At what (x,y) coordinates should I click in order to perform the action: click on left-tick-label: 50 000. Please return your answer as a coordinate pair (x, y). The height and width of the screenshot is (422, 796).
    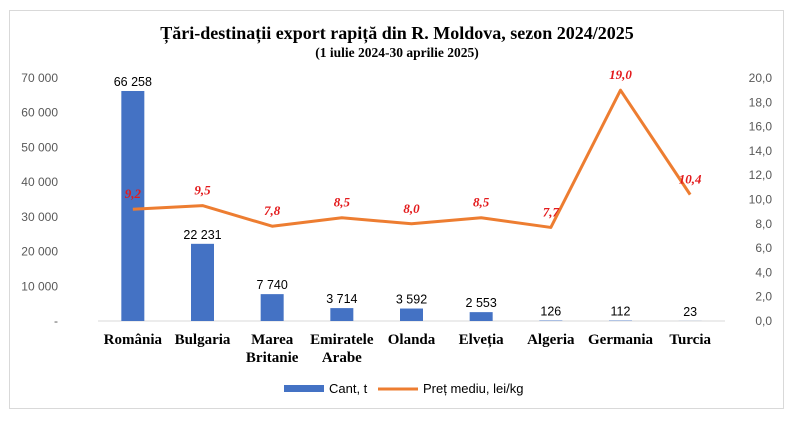
    Looking at the image, I should click on (39, 147).